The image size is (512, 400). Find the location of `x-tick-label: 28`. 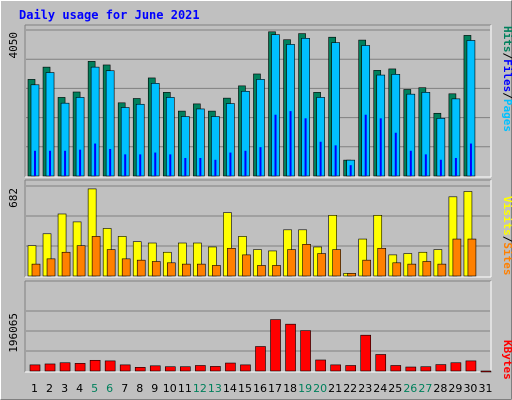

x-tick-label: 28 is located at coordinates (440, 388).